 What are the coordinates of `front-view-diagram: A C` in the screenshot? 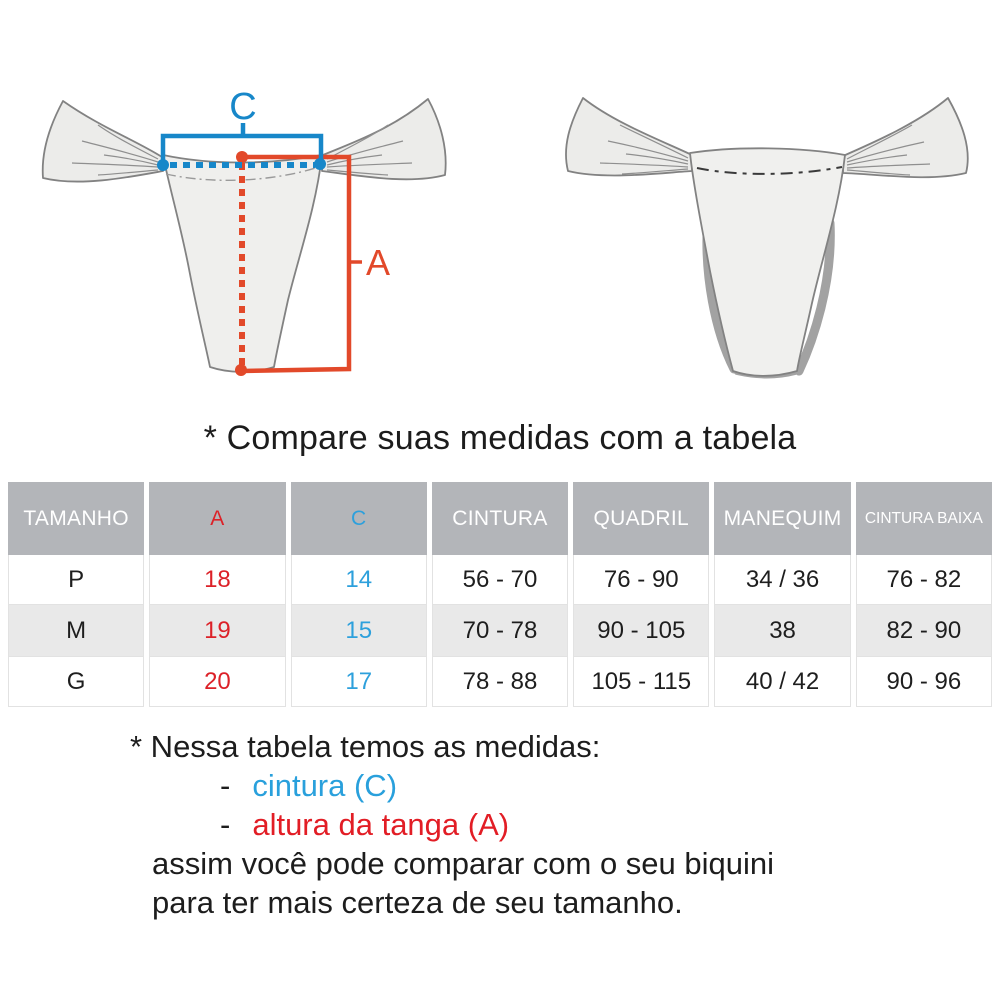 It's located at (244, 231).